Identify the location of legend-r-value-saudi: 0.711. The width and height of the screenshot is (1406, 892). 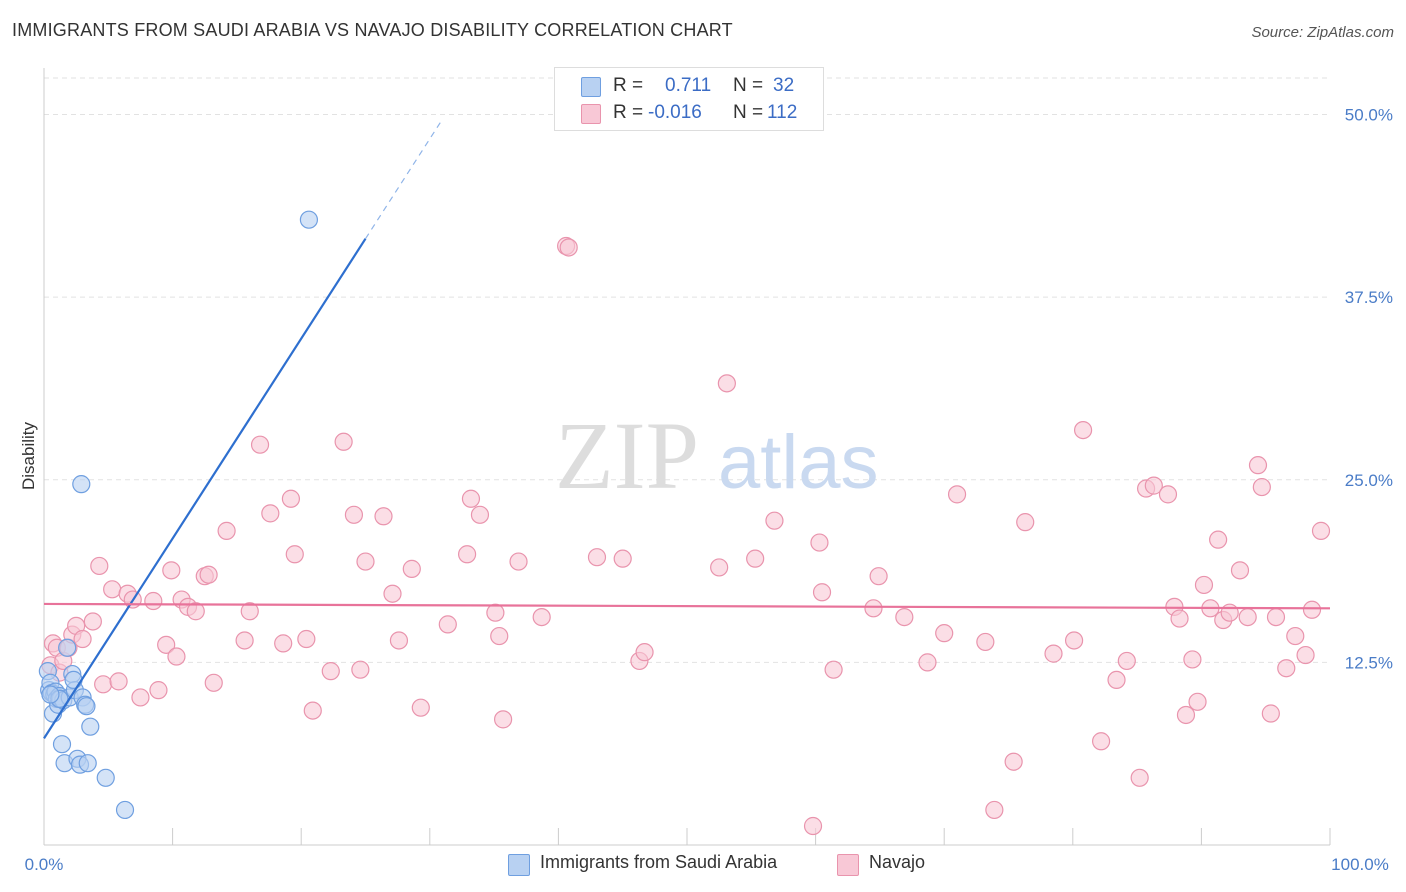
(688, 85).